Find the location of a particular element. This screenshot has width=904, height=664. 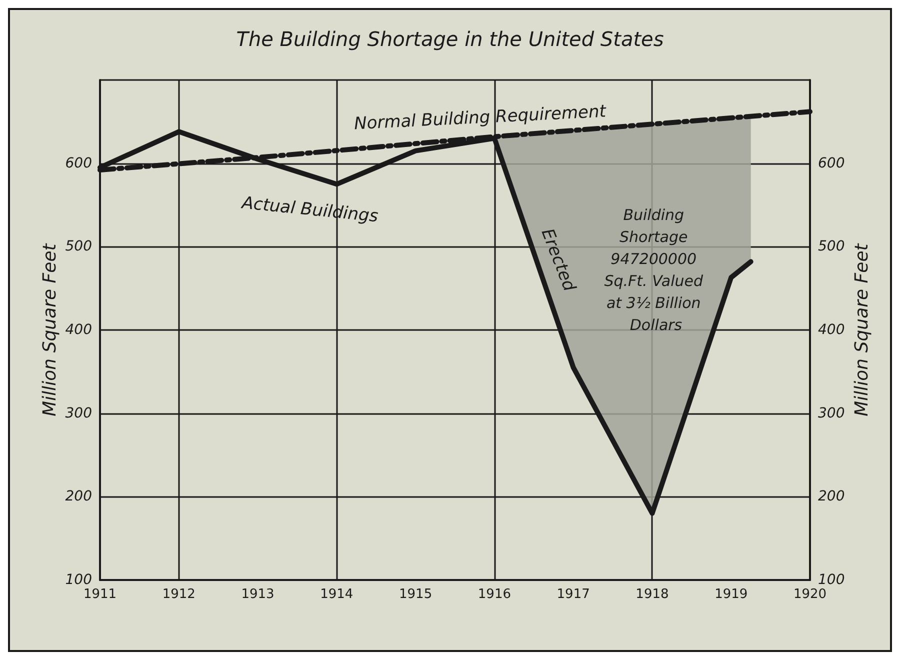

annotation: Actual Buildings is located at coordinates (310, 210).